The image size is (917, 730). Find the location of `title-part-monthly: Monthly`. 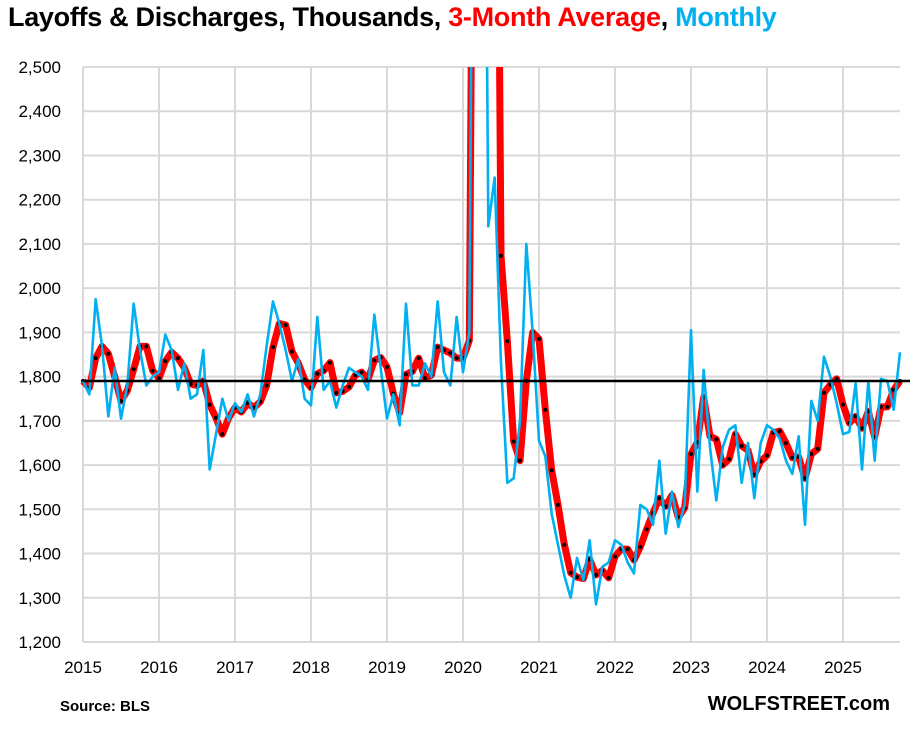

title-part-monthly: Monthly is located at coordinates (726, 17).